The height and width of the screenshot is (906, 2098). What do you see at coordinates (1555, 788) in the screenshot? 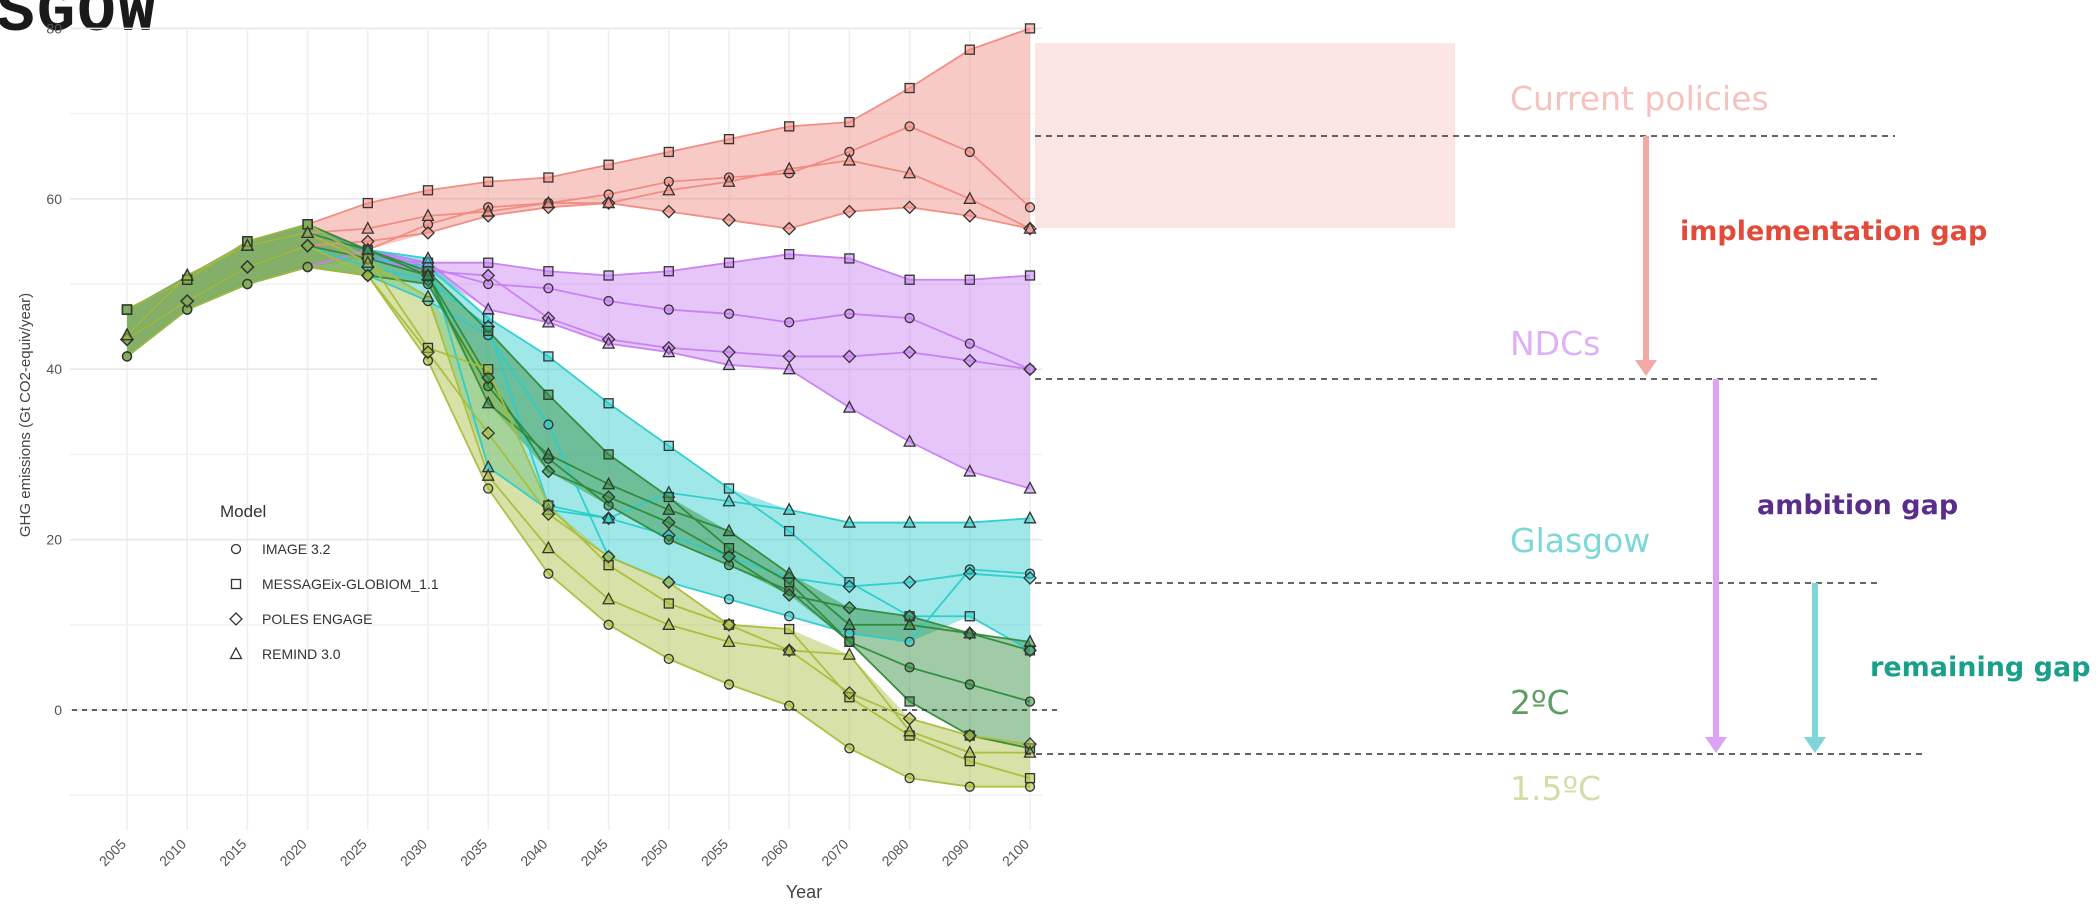
I see `label-1-5c: 1.5ºC` at bounding box center [1555, 788].